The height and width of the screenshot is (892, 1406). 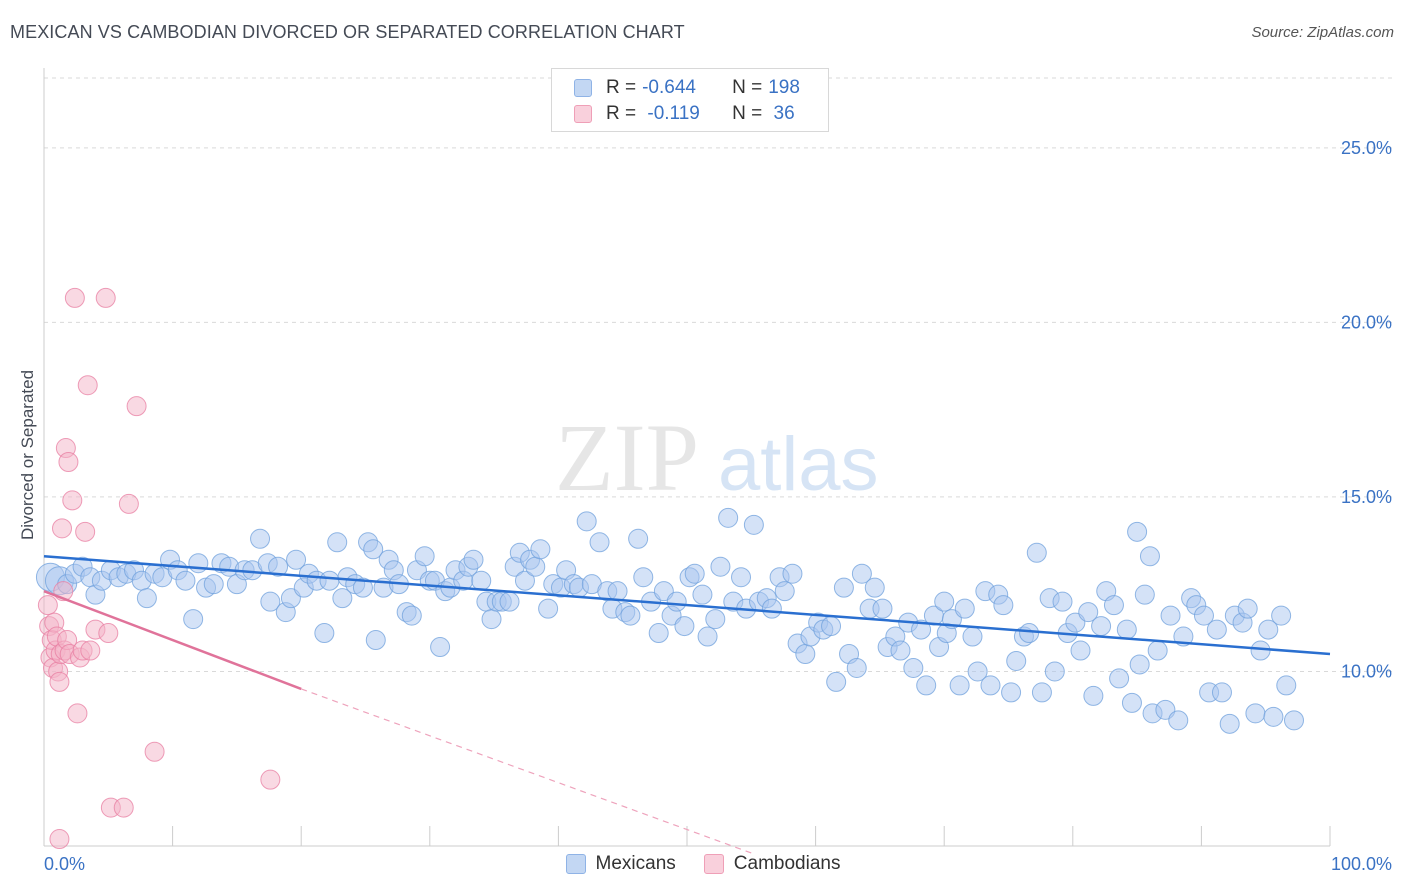 What do you see at coordinates (621, 87) in the screenshot?
I see `legend-r-label: R =` at bounding box center [621, 87].